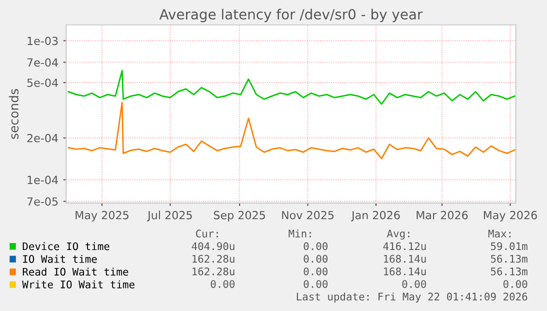 This screenshot has height=311, width=547. Describe the element at coordinates (42, 62) in the screenshot. I see `y-tick-label: 7e-04` at that location.